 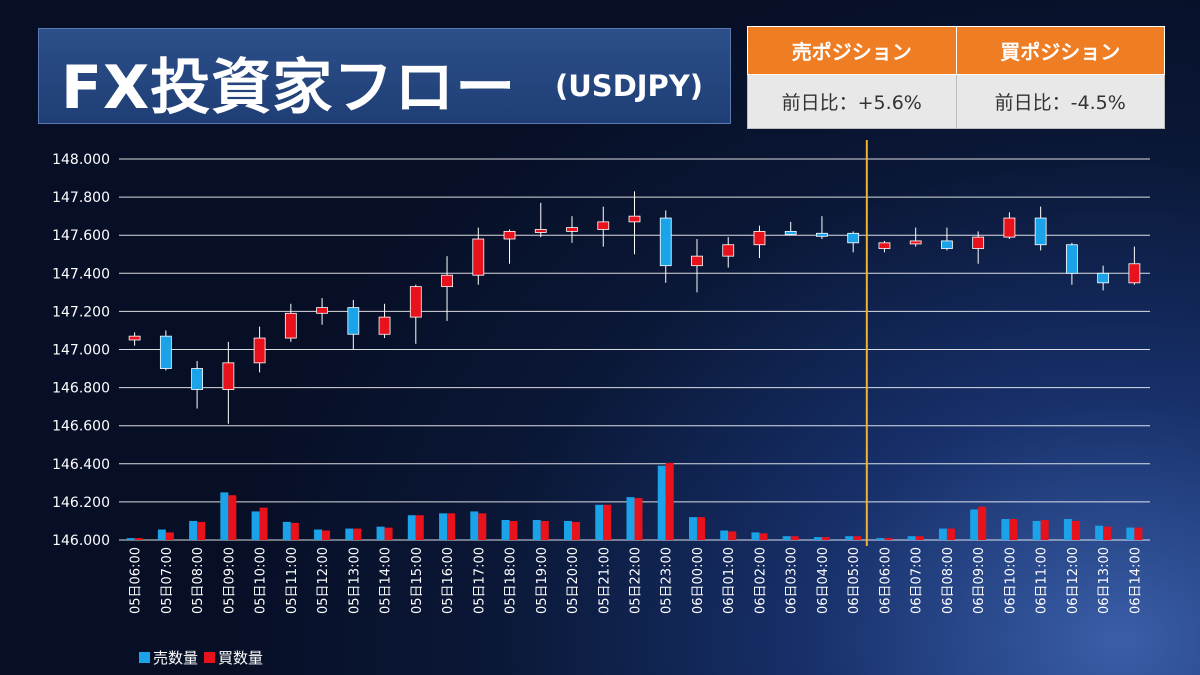 What do you see at coordinates (852, 101) in the screenshot?
I see `sell-position-change: 前日比：+5.6%` at bounding box center [852, 101].